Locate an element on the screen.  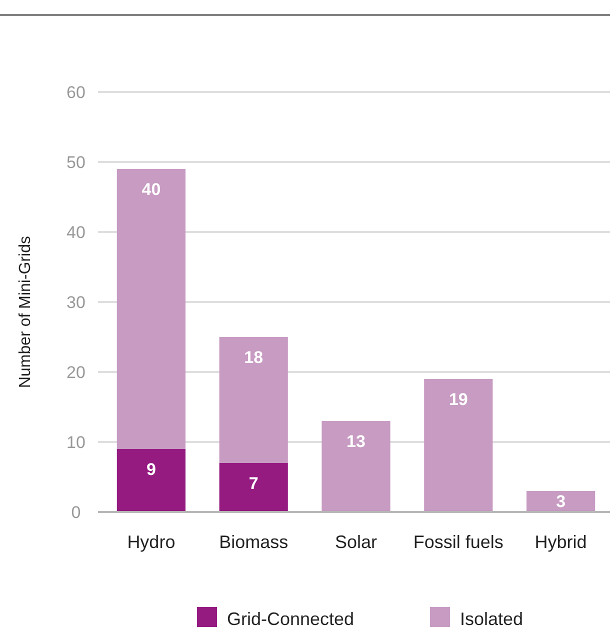
x-tick-label: Hydro is located at coordinates (151, 542).